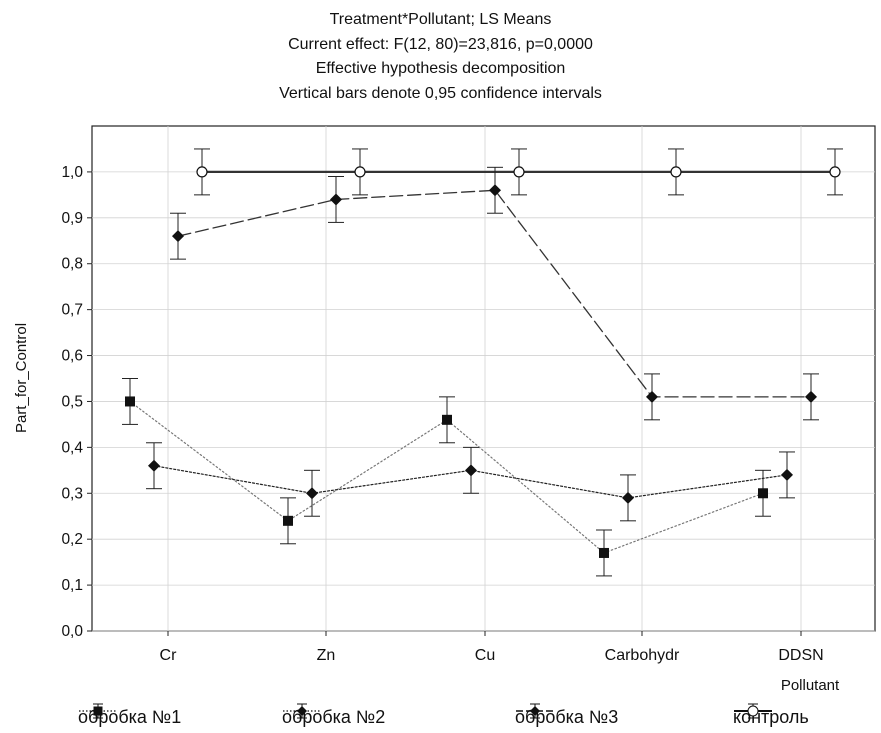  What do you see at coordinates (485, 655) in the screenshot?
I see `x-tick-label: Cu` at bounding box center [485, 655].